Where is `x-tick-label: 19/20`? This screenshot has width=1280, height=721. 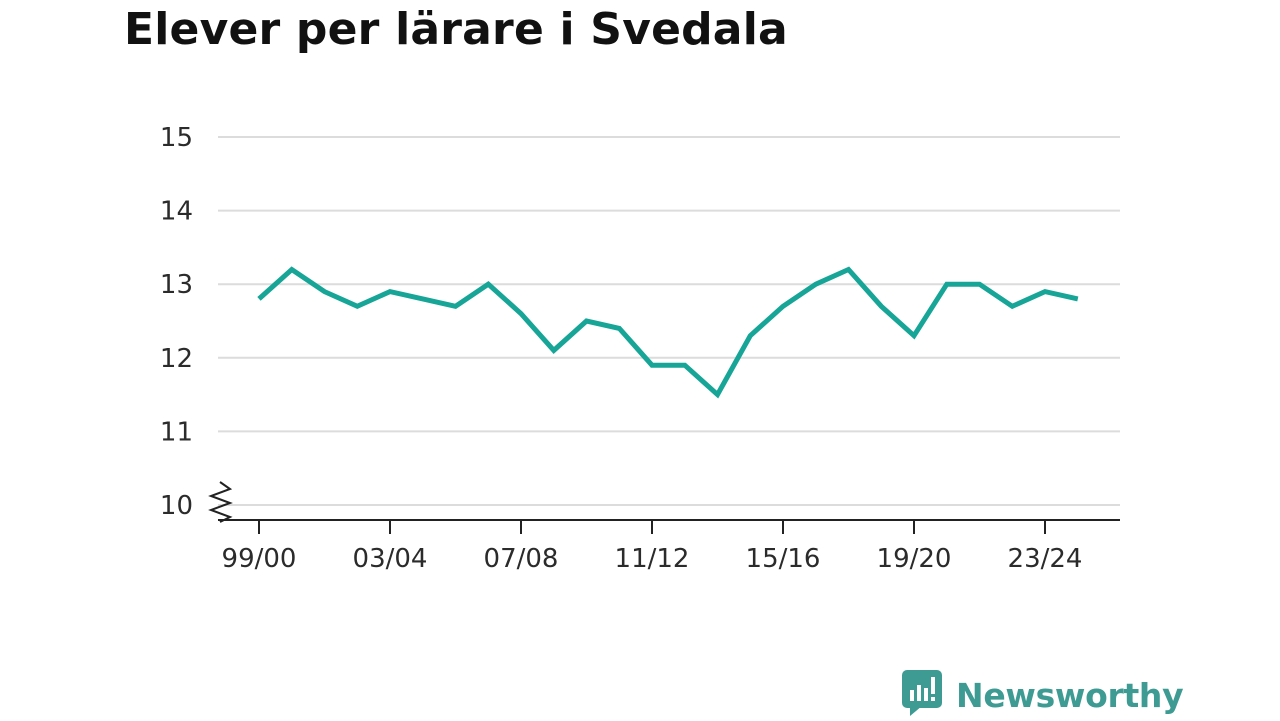 x-tick-label: 19/20 is located at coordinates (914, 559).